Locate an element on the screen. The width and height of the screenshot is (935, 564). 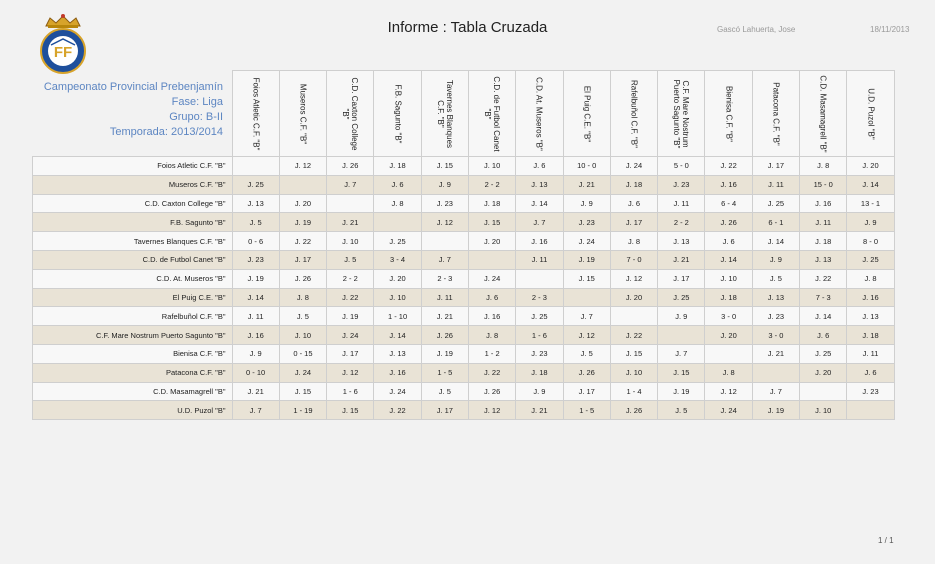
table-cell: 1 - 2 is located at coordinates (492, 353).